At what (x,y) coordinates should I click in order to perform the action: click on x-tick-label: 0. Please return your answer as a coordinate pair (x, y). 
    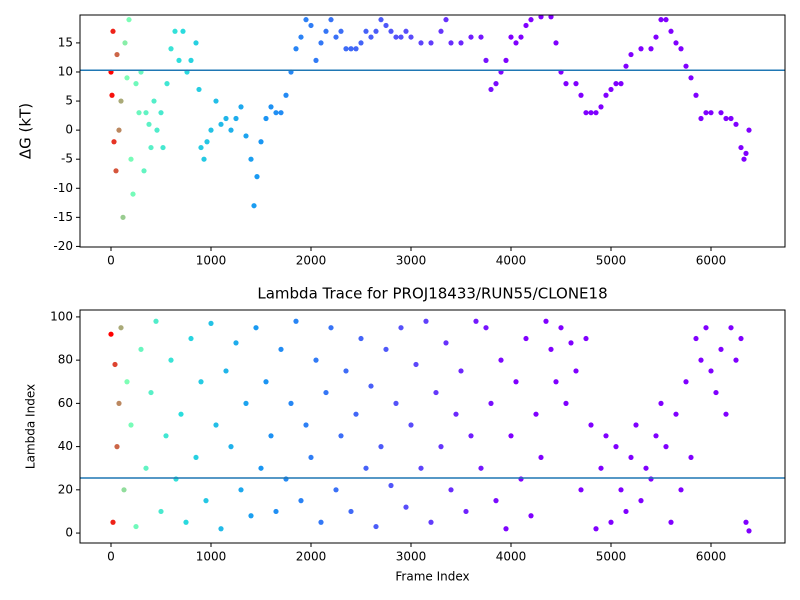
    Looking at the image, I should click on (111, 261).